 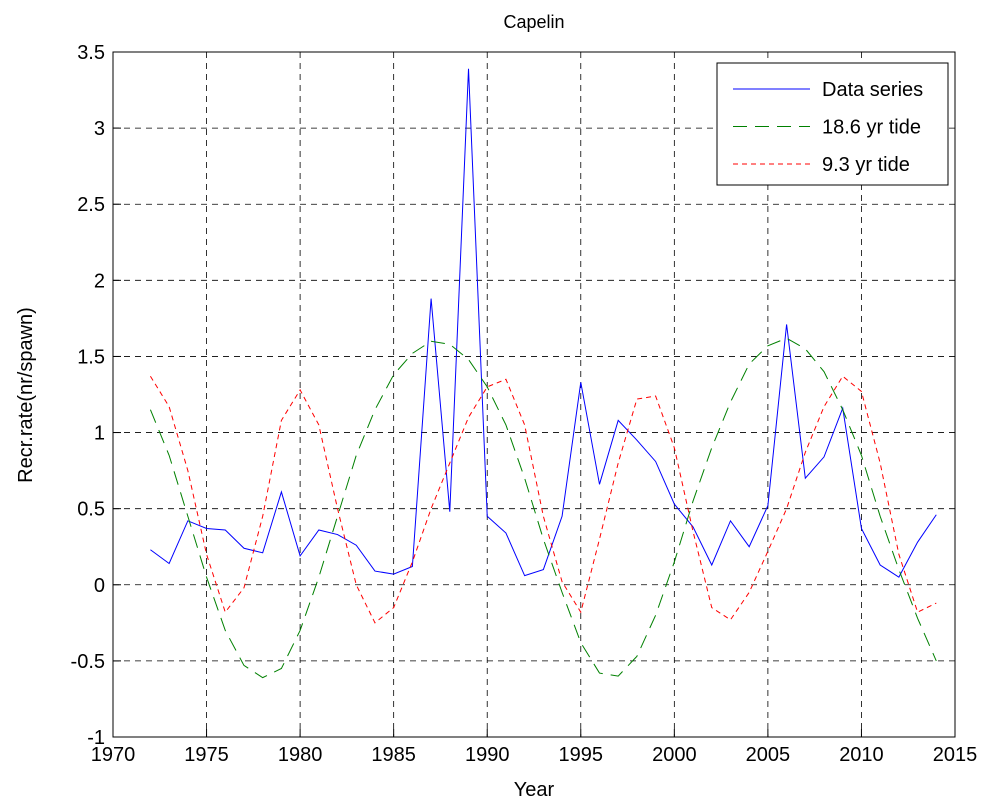 I want to click on x-tick-label: 1975, so click(x=206, y=755).